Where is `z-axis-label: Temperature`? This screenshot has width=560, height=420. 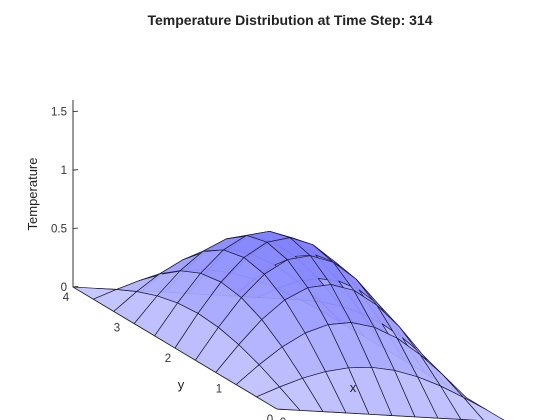 z-axis-label: Temperature is located at coordinates (32, 194).